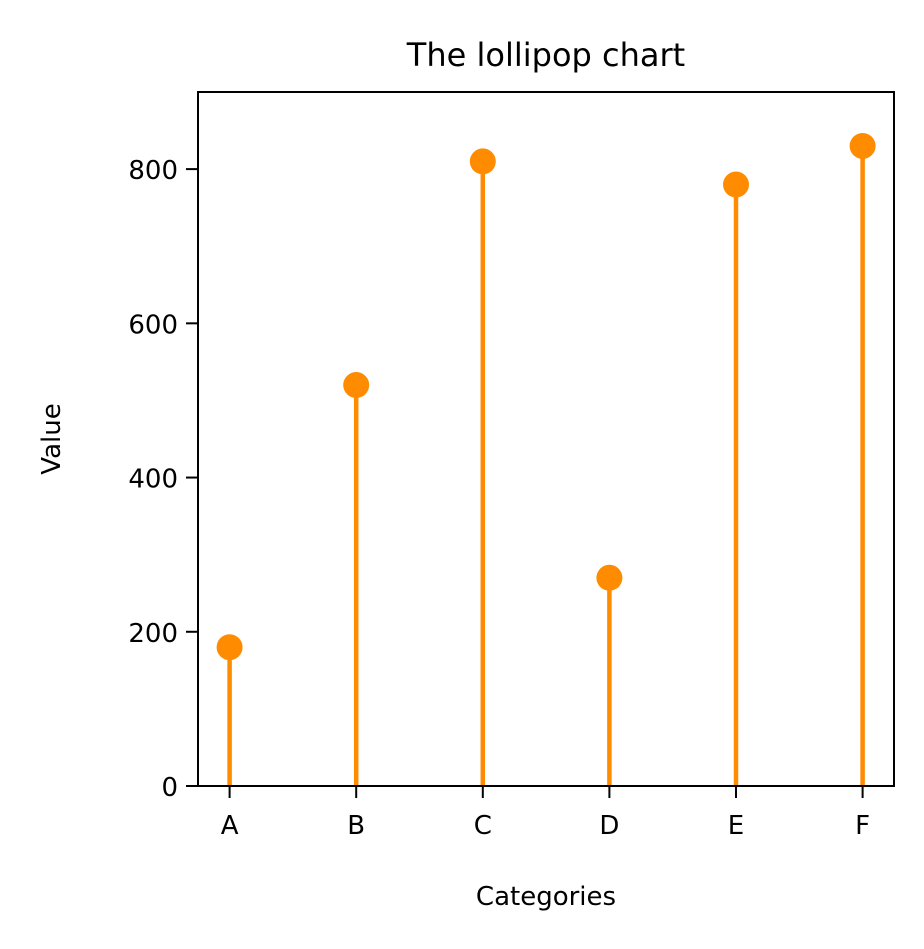 Image resolution: width=924 pixels, height=949 pixels. What do you see at coordinates (736, 826) in the screenshot?
I see `x-tick-label: E` at bounding box center [736, 826].